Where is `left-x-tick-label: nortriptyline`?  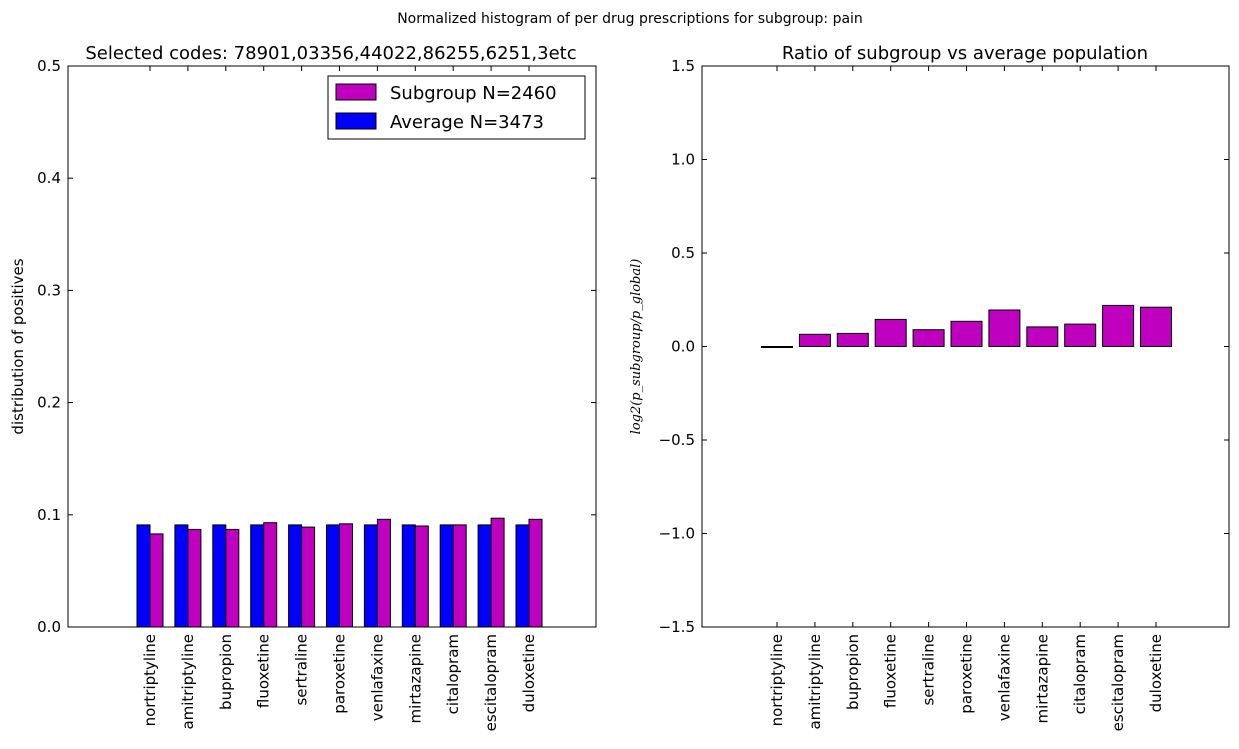 left-x-tick-label: nortriptyline is located at coordinates (150, 680).